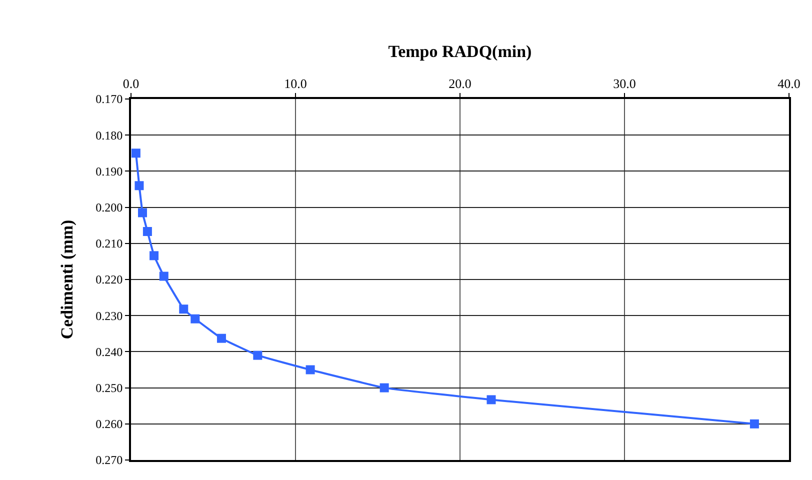 The height and width of the screenshot is (480, 812). Describe the element at coordinates (109, 243) in the screenshot. I see `y-tick-label: 0.210` at that location.